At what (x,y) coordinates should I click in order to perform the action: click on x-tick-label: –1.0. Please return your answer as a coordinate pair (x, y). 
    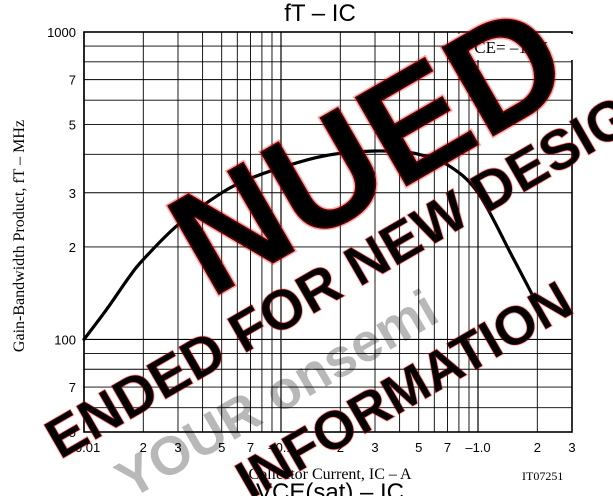
    Looking at the image, I should click on (477, 447).